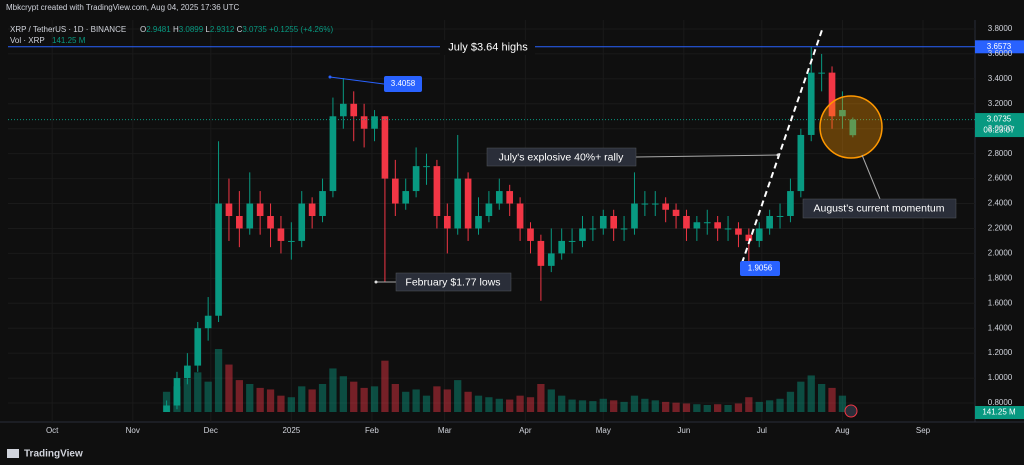 The width and height of the screenshot is (1024, 465). I want to click on callout-label: 1.9056, so click(760, 268).